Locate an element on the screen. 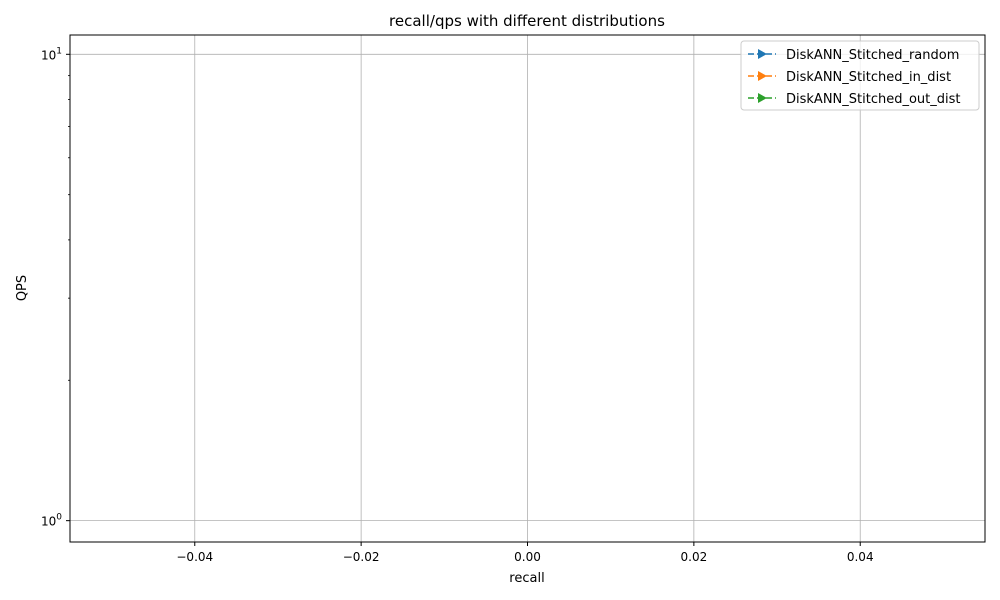 The image size is (1000, 600). x-tick-label: 0.00 is located at coordinates (527, 557).